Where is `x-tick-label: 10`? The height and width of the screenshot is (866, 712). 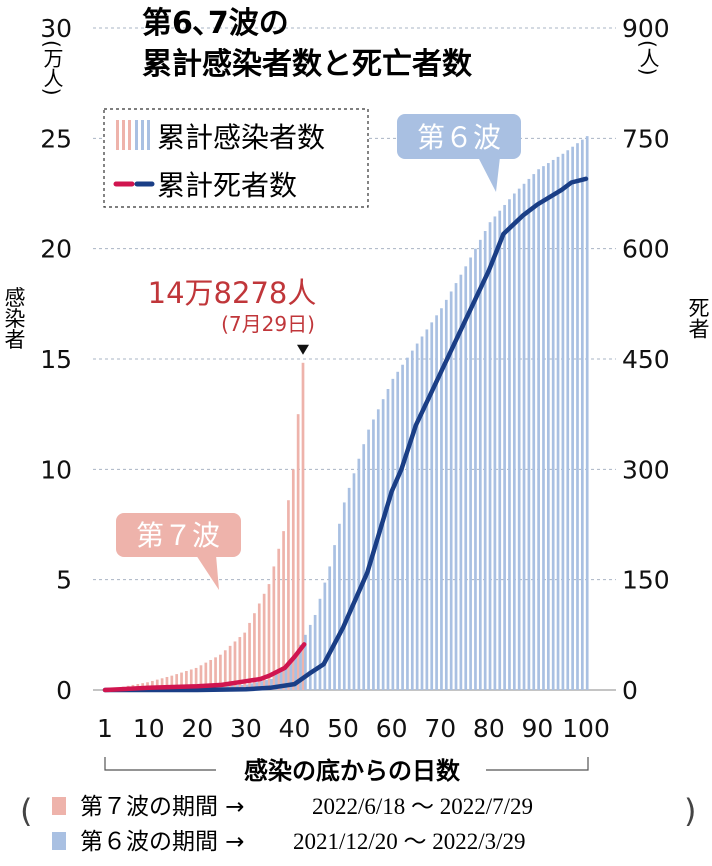
x-tick-label: 10 is located at coordinates (149, 728).